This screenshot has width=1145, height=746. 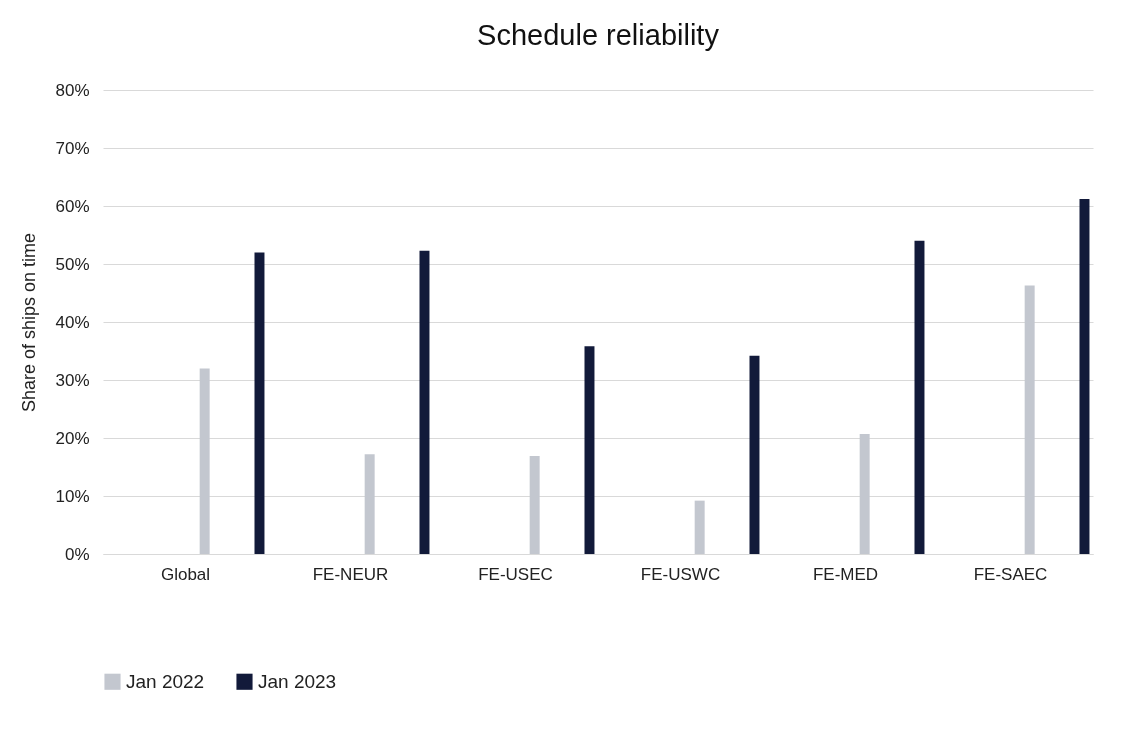 What do you see at coordinates (845, 574) in the screenshot?
I see `x-tick-label: FE-MED` at bounding box center [845, 574].